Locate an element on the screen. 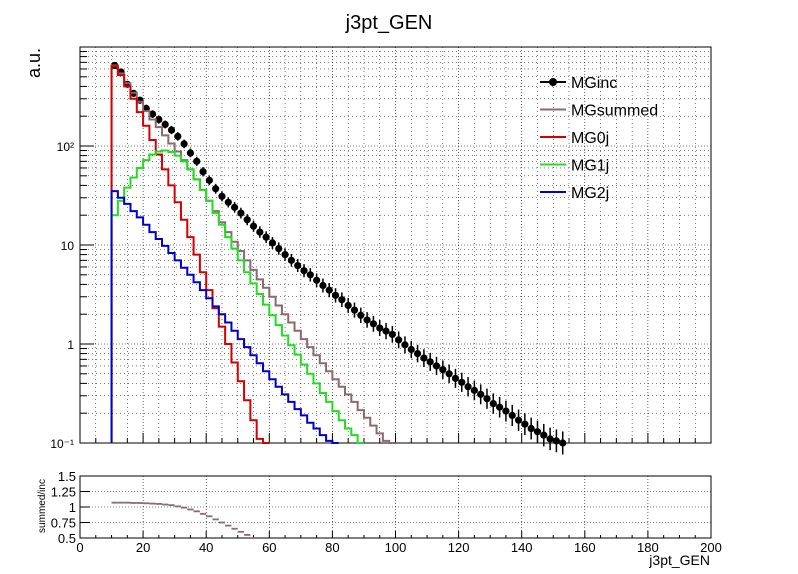 This screenshot has width=798, height=574. y-axis-label: a.u. is located at coordinates (34, 63).